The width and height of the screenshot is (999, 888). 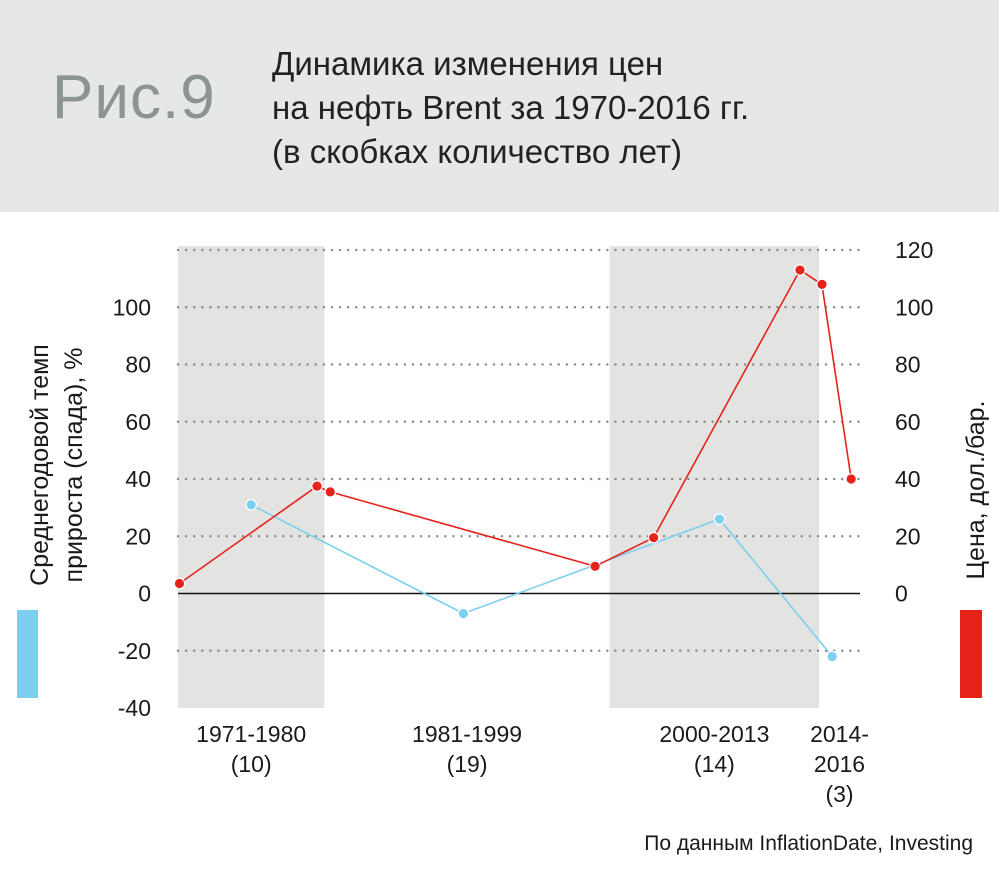 What do you see at coordinates (908, 536) in the screenshot?
I see `right-tick-label: 20` at bounding box center [908, 536].